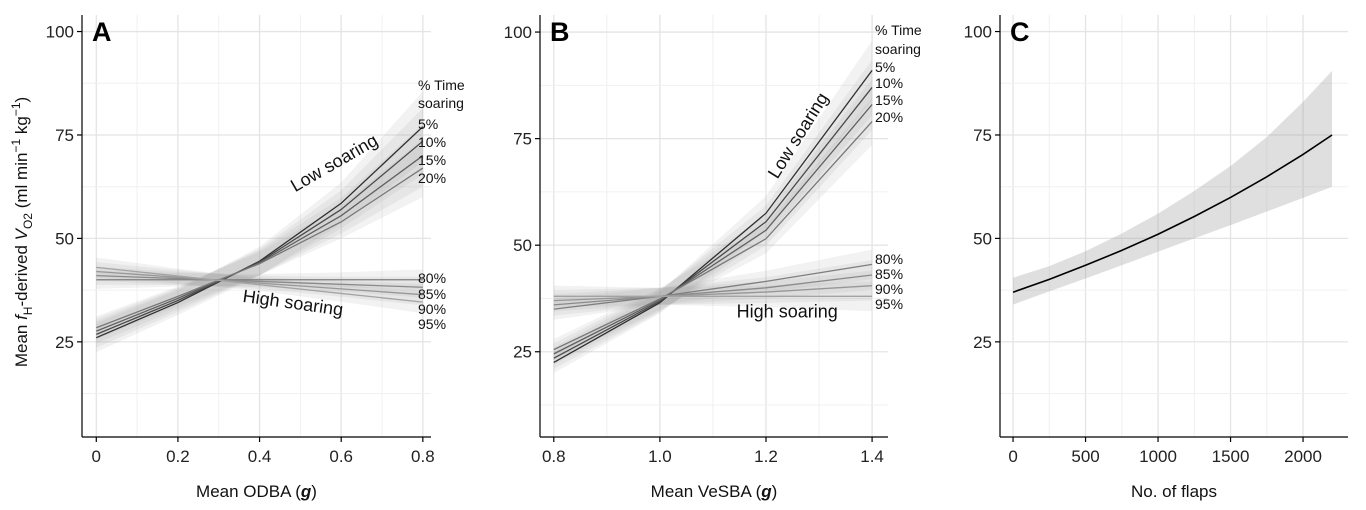 The height and width of the screenshot is (510, 1366). I want to click on x-axis-title: Mean VeSBA (g), so click(714, 491).